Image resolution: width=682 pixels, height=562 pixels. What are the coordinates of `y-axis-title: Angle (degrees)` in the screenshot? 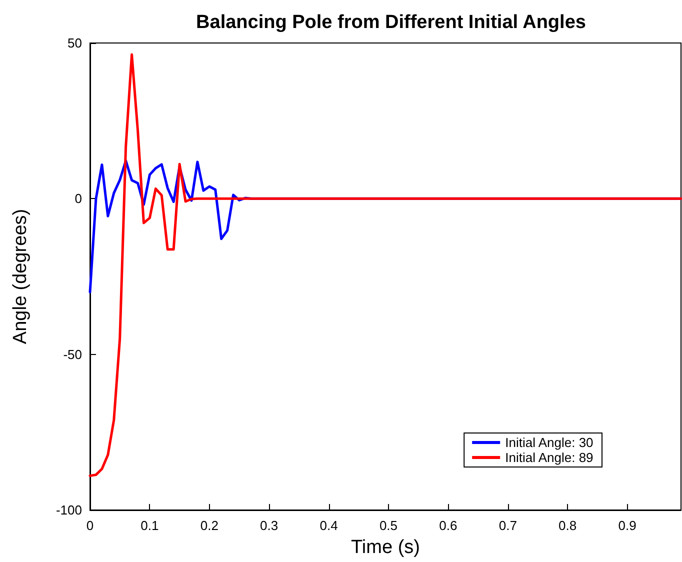 It's located at (20, 276).